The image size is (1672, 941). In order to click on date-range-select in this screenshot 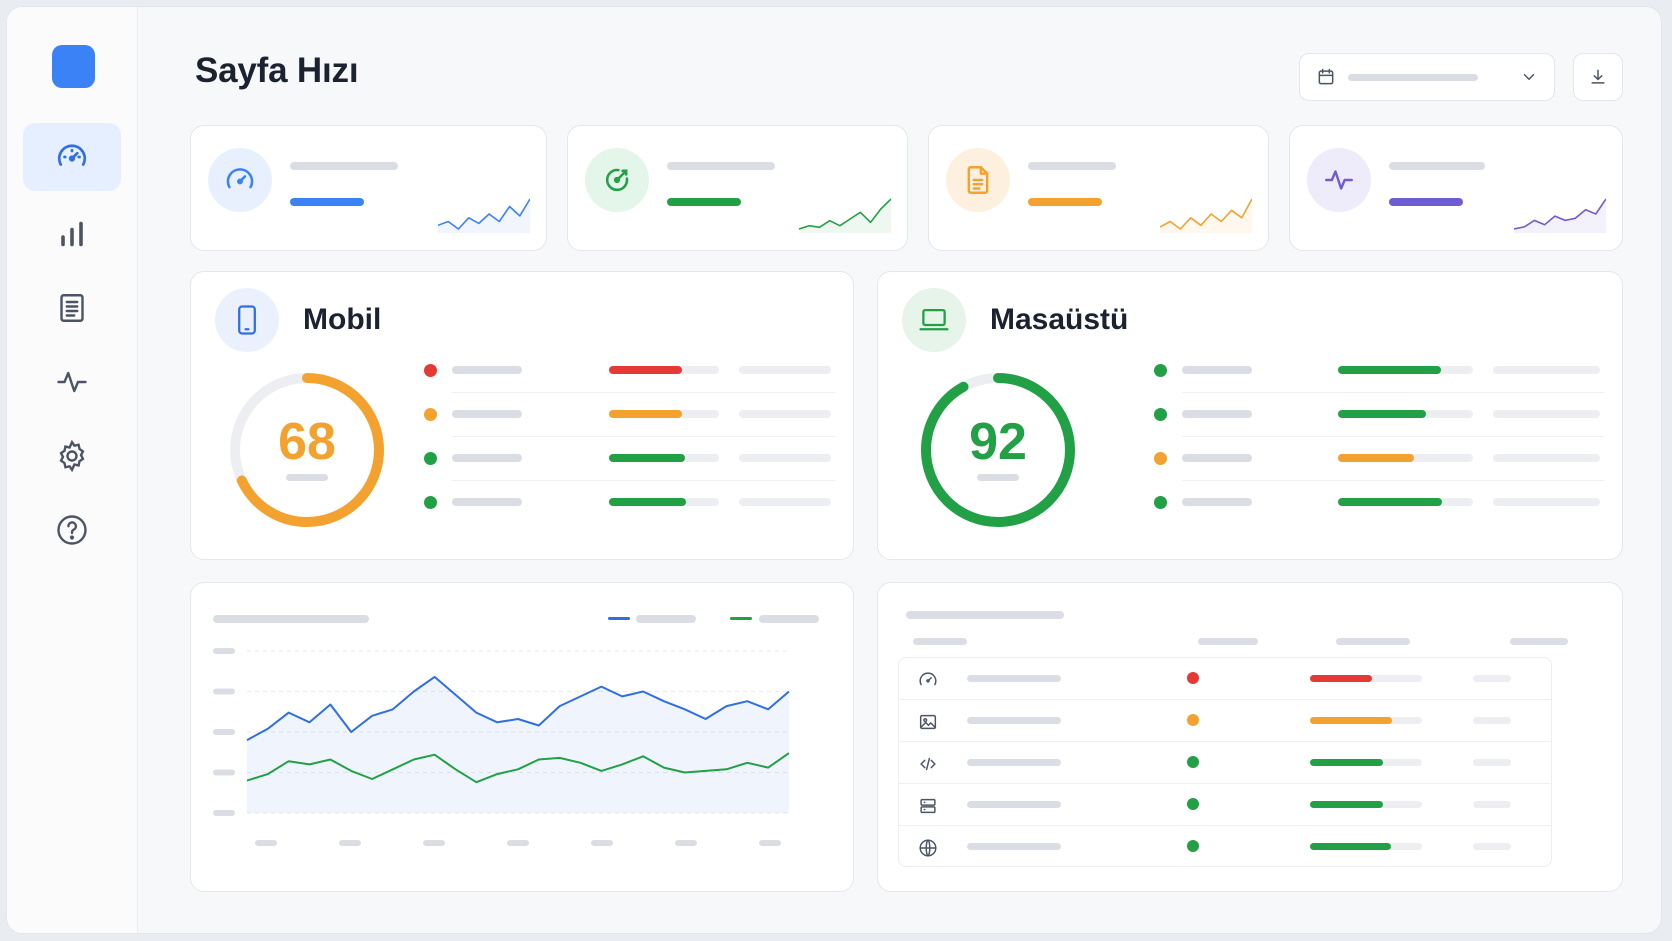, I will do `click(1427, 77)`.